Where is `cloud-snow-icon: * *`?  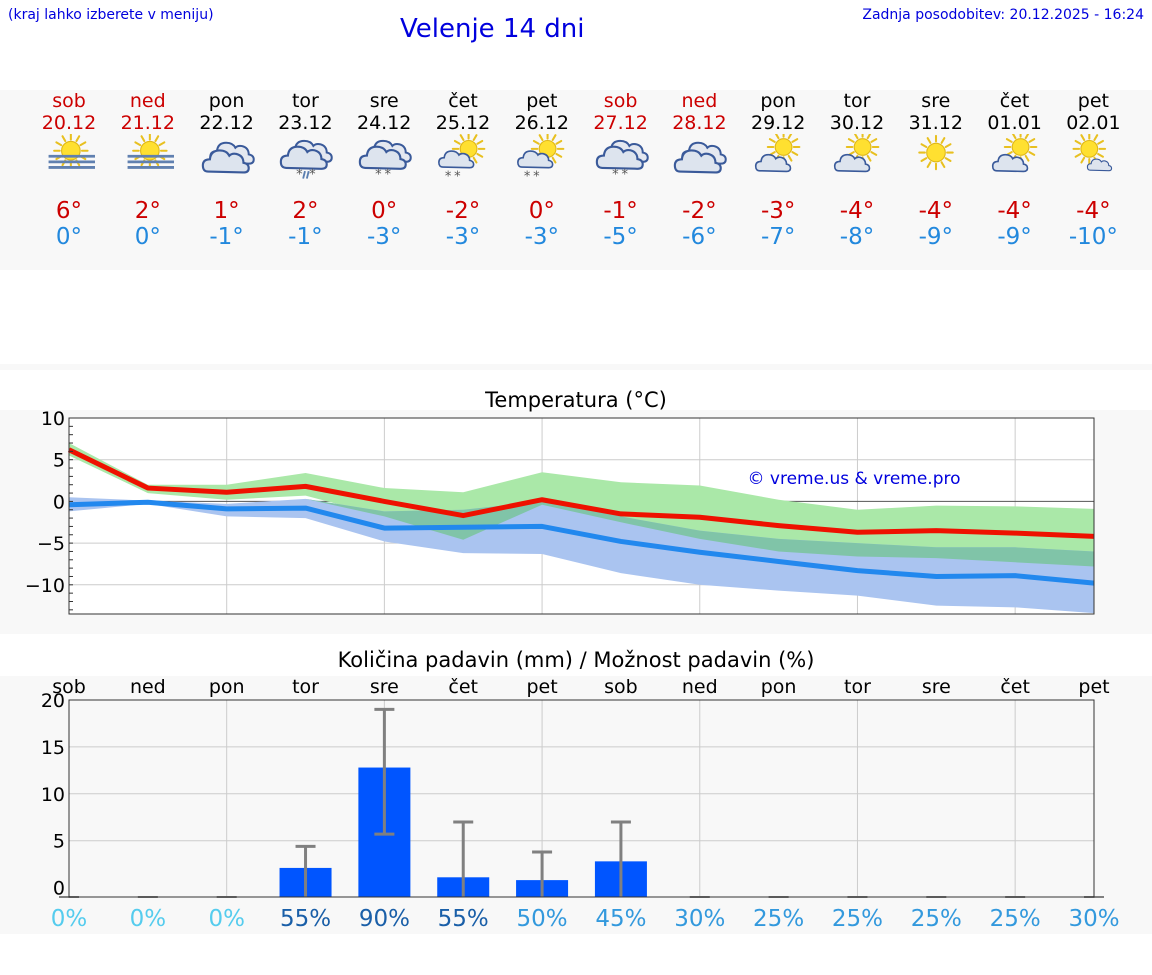 cloud-snow-icon: * * is located at coordinates (385, 161).